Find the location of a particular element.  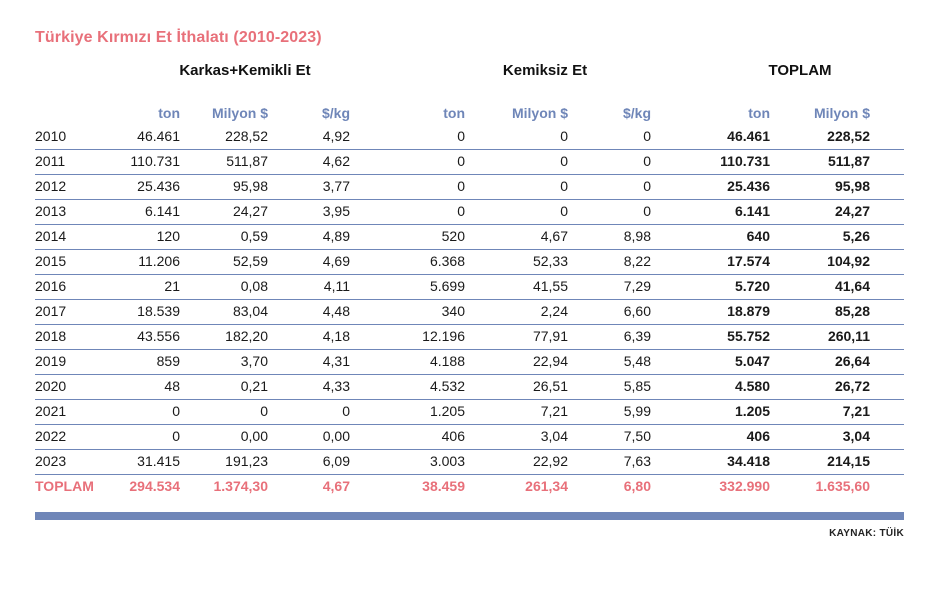

year-cell: 2017 is located at coordinates (51, 311).